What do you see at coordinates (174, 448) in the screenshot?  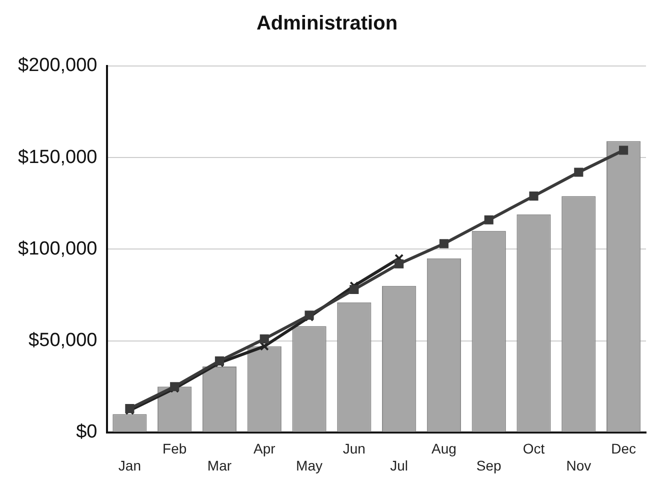 I see `x-tick-label: Feb` at bounding box center [174, 448].